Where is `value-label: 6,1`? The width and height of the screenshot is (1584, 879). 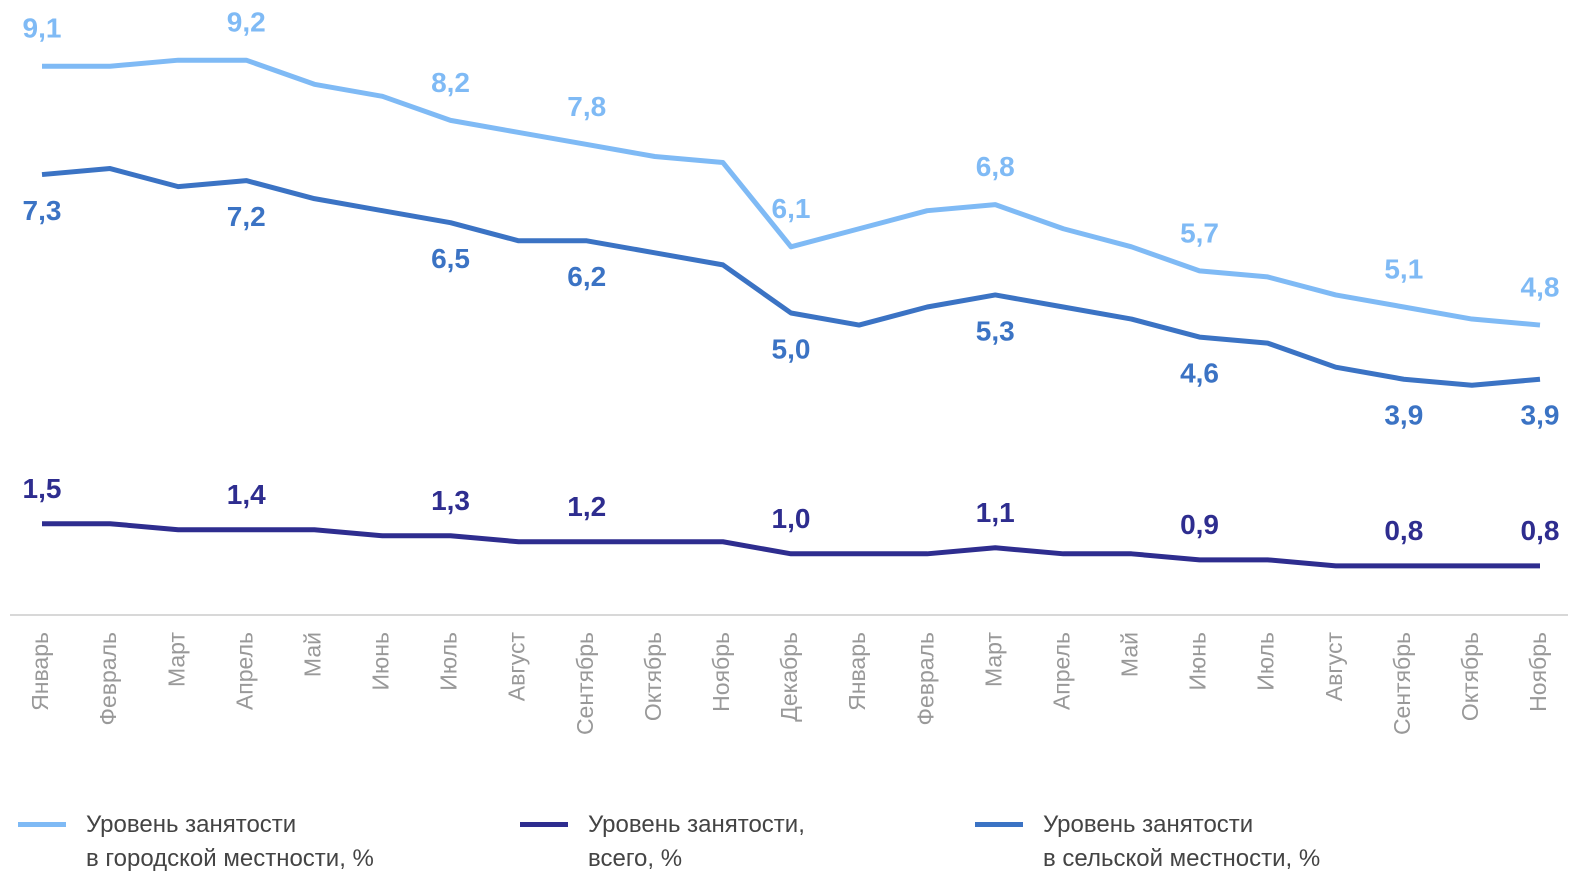 value-label: 6,1 is located at coordinates (791, 208).